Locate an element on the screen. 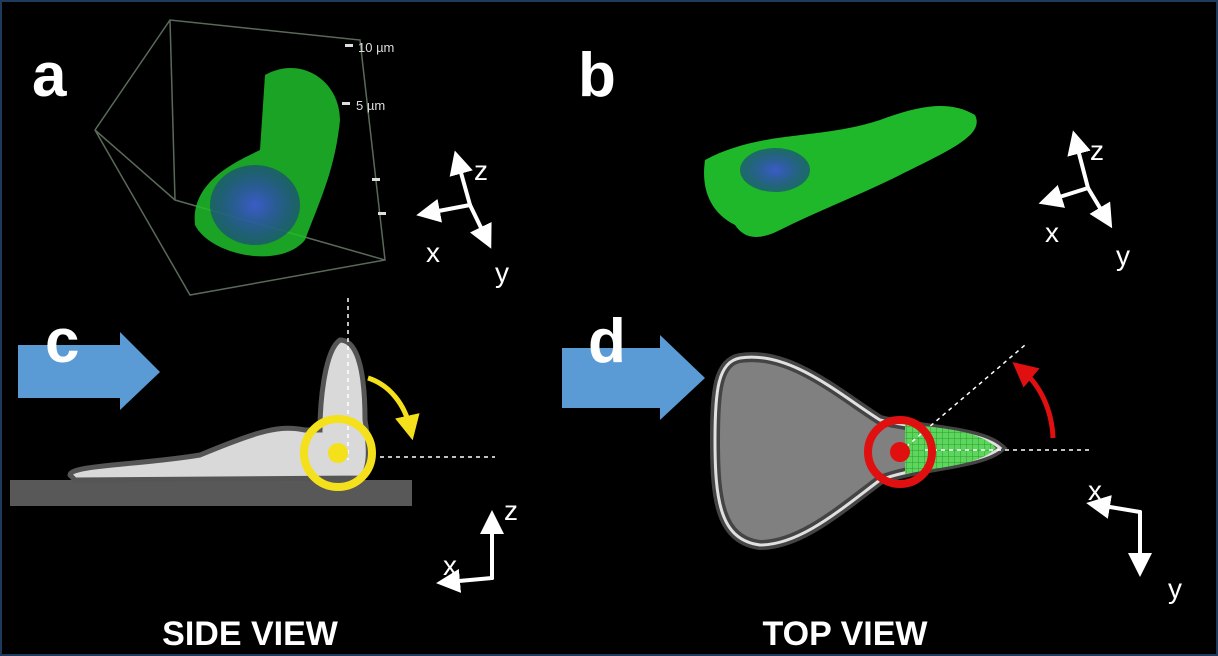 Image resolution: width=1218 pixels, height=656 pixels. axes-a is located at coordinates (454, 199).